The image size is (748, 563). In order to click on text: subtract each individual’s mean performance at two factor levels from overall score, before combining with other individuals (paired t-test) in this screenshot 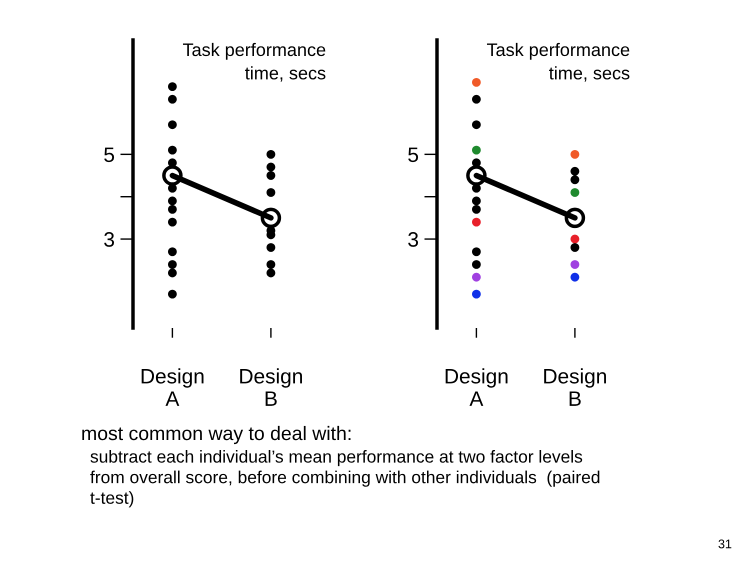, I will do `click(345, 479)`.